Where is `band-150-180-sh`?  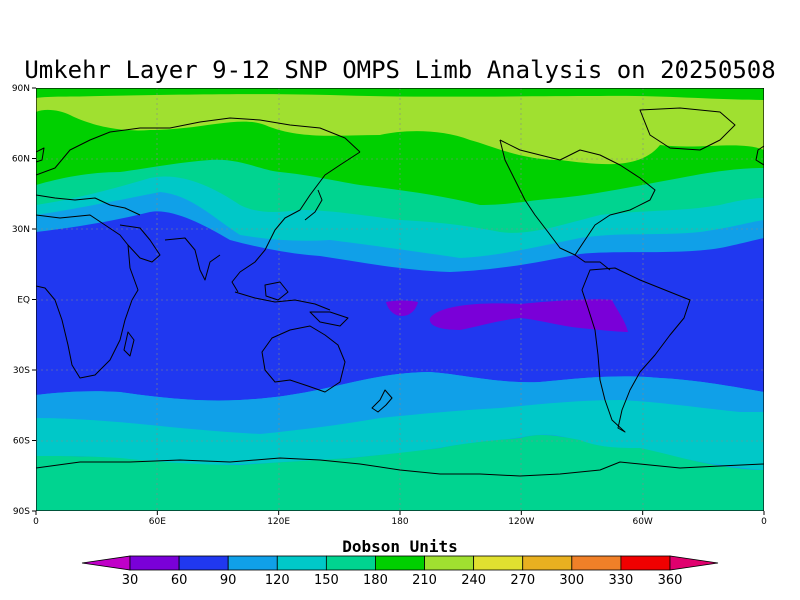 band-150-180-sh is located at coordinates (400, 472).